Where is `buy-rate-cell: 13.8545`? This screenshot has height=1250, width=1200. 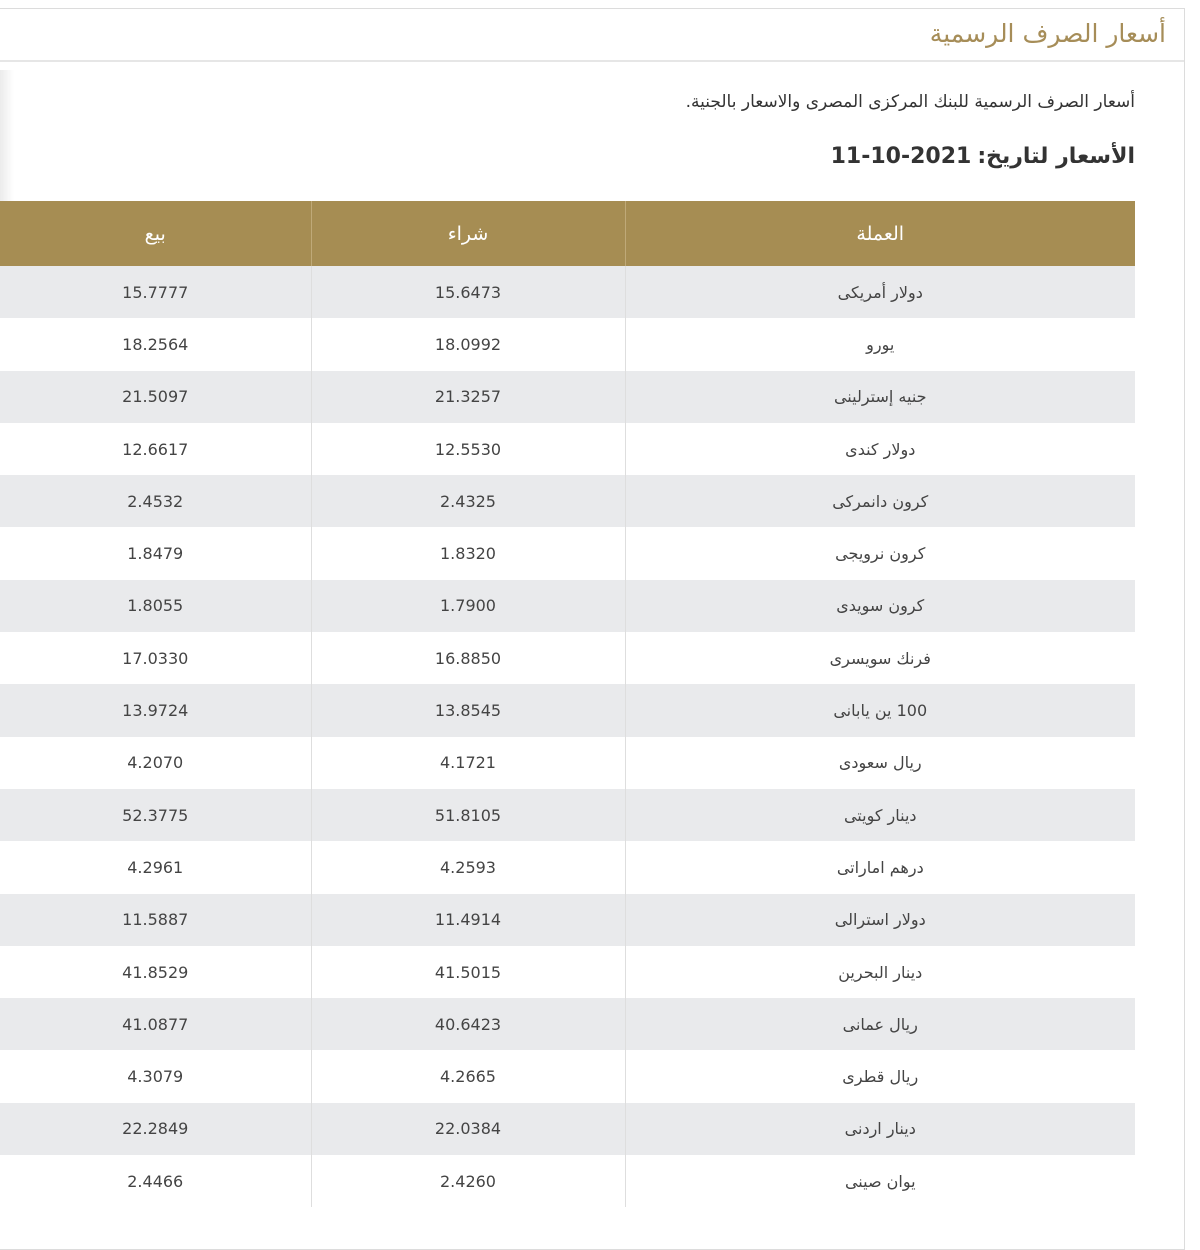
buy-rate-cell: 13.8545 is located at coordinates (467, 710).